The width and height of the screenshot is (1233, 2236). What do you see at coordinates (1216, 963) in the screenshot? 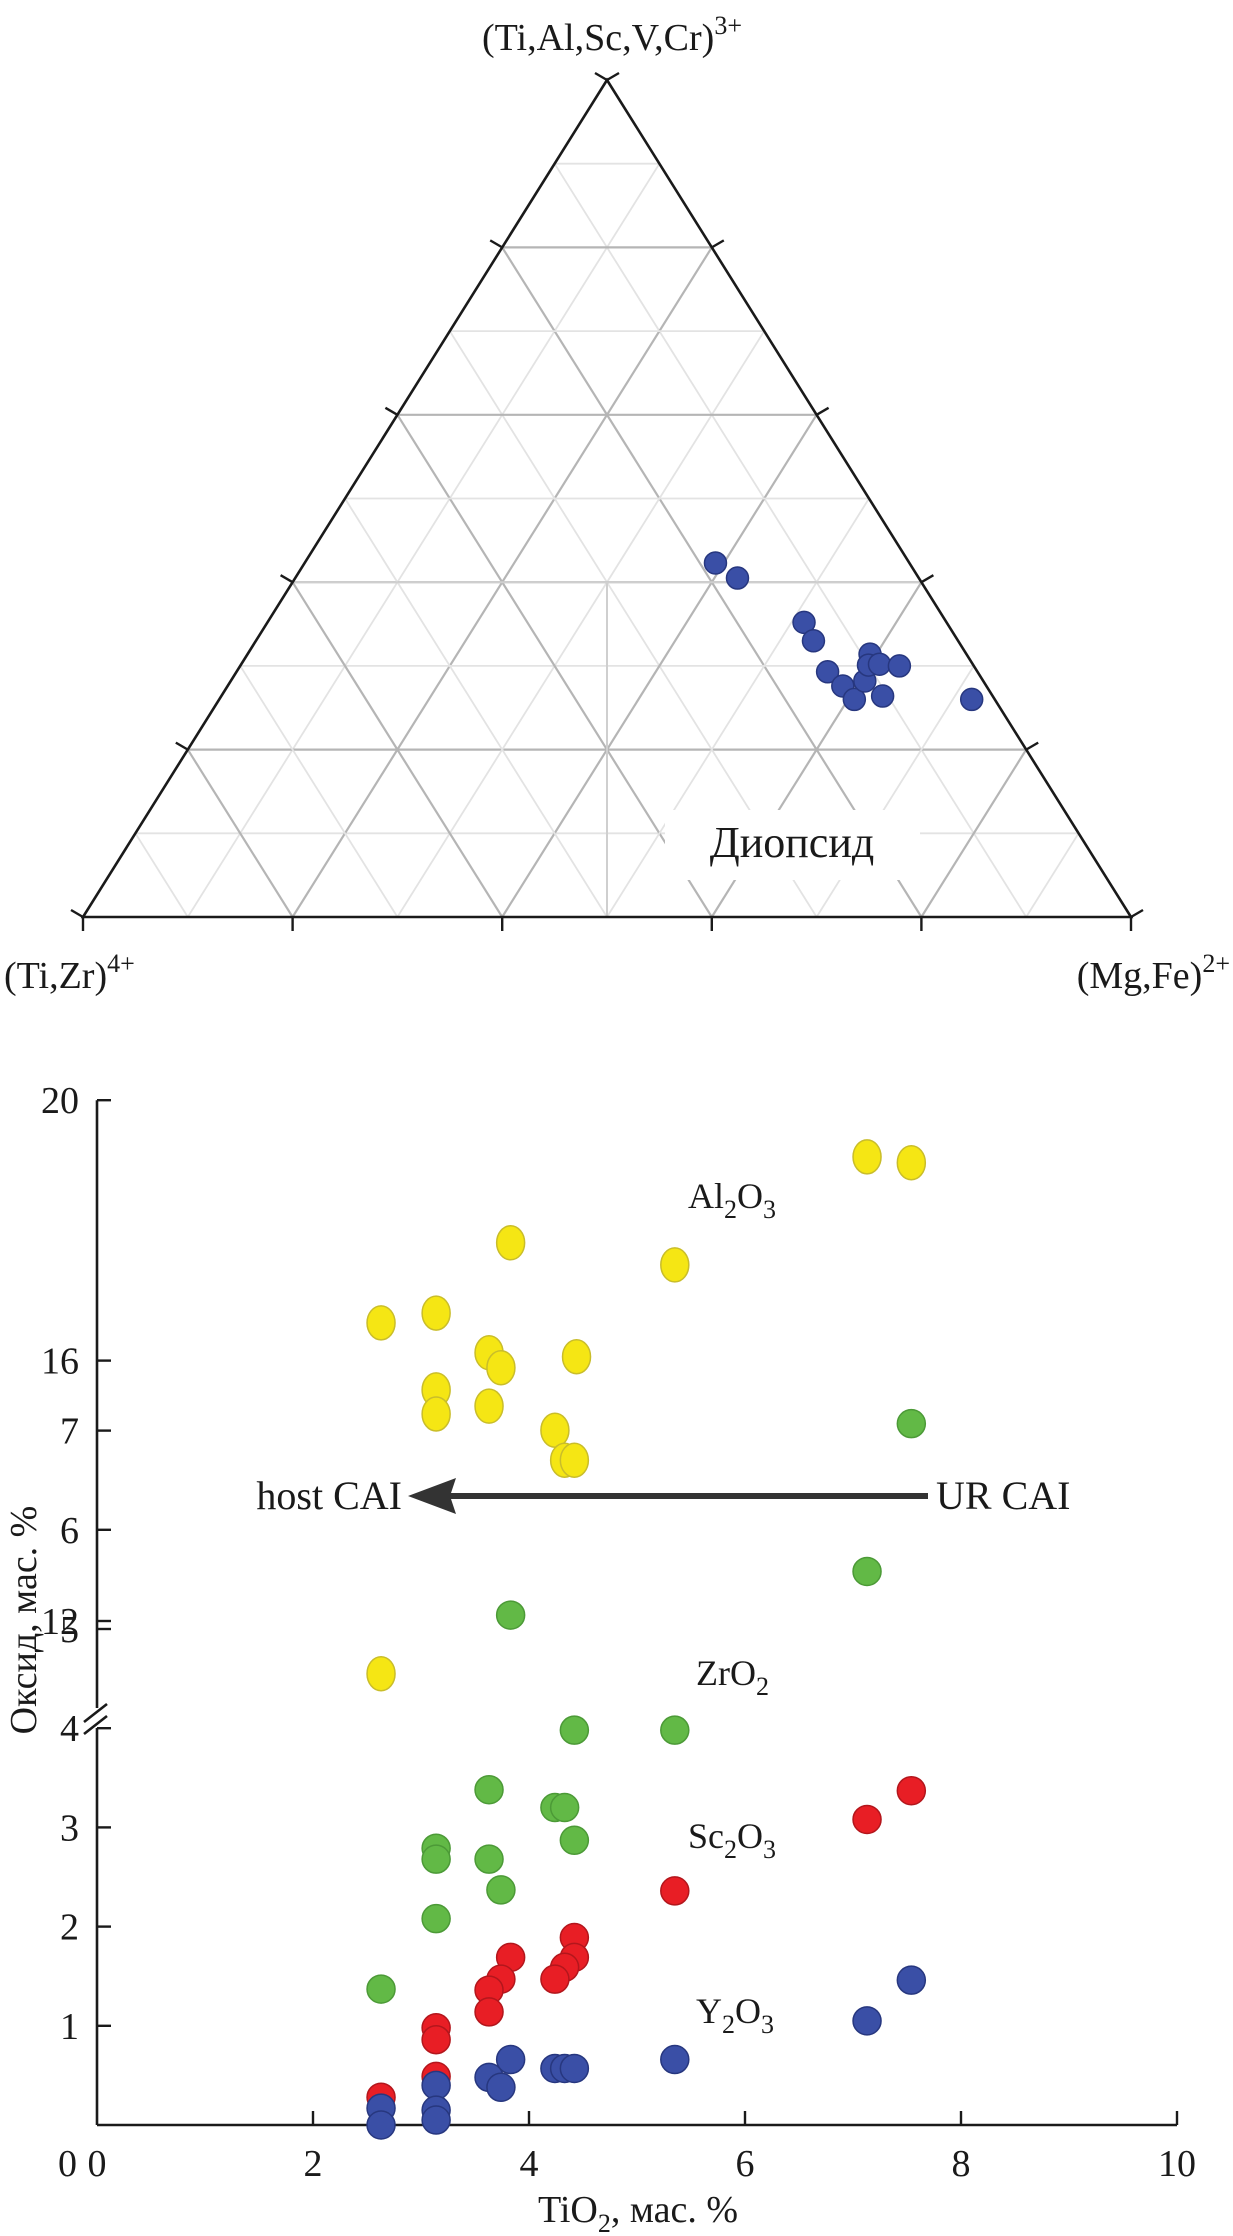
I see `apex-label-right-sup: 2+` at bounding box center [1216, 963].